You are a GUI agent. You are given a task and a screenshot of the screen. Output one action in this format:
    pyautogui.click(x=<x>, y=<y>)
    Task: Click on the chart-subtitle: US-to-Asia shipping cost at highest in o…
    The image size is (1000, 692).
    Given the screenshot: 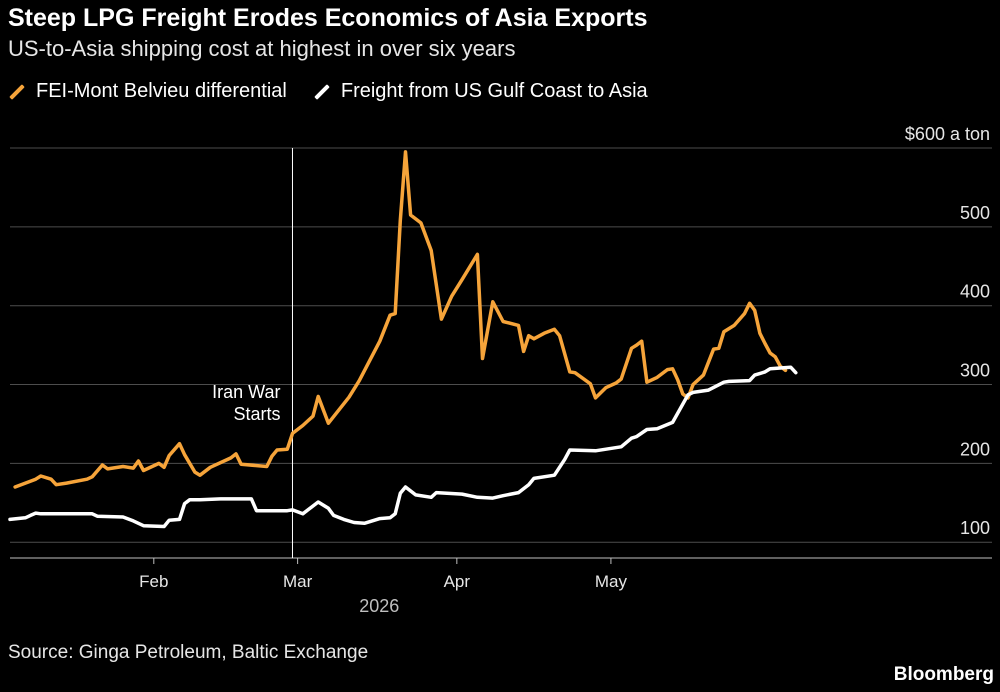 What is the action you would take?
    pyautogui.click(x=262, y=48)
    